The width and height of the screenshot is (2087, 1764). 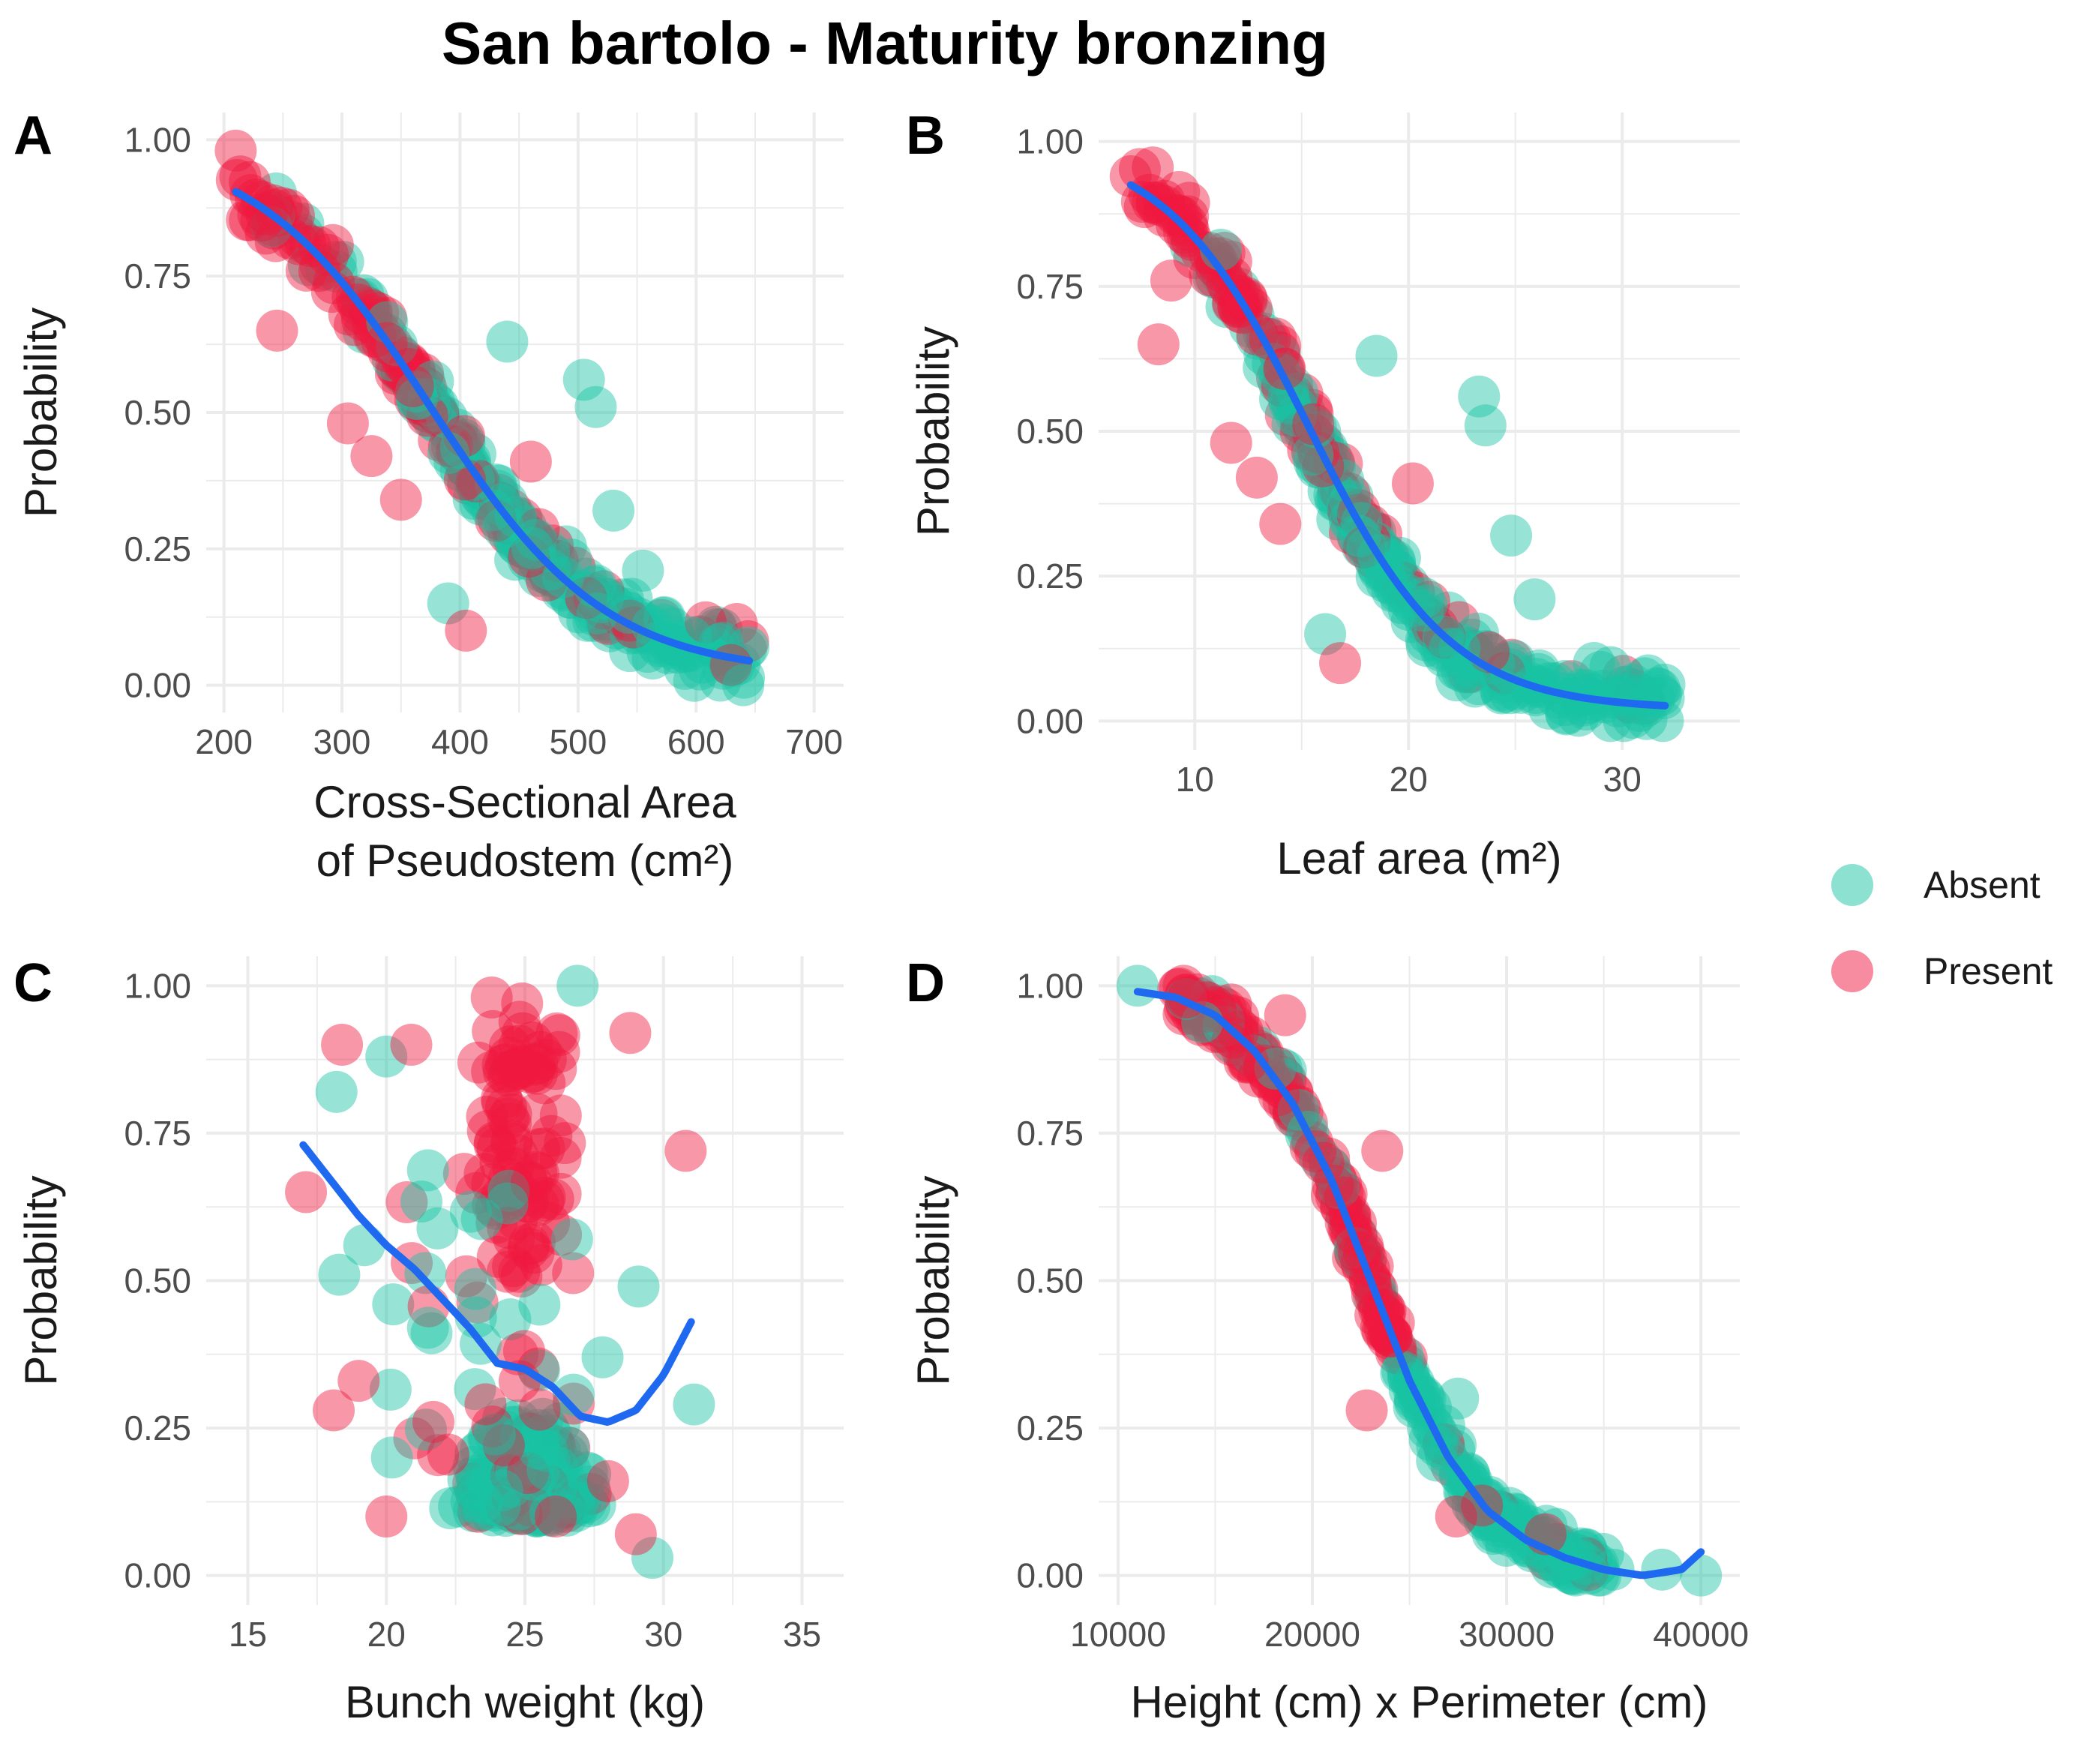 What do you see at coordinates (1195, 779) in the screenshot?
I see `x-tick-label: 10` at bounding box center [1195, 779].